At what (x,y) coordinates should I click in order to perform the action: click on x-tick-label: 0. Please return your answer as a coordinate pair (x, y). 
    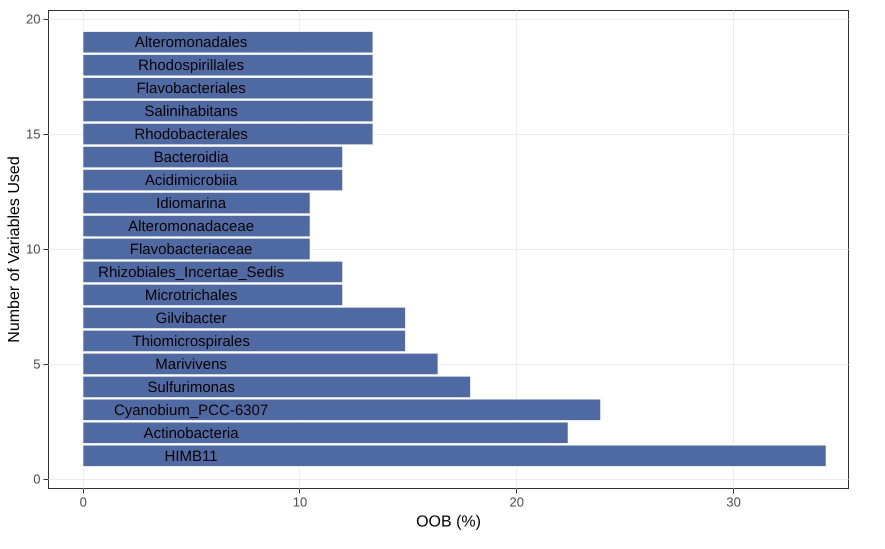
    Looking at the image, I should click on (83, 502).